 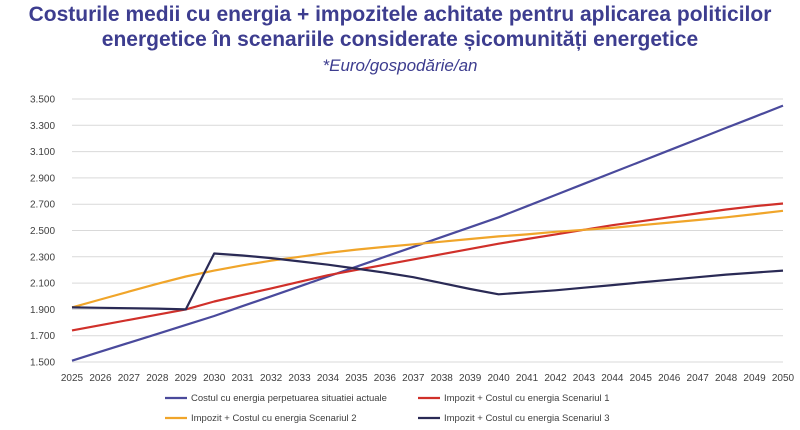 I want to click on x-tick-label: 2041, so click(x=527, y=378).